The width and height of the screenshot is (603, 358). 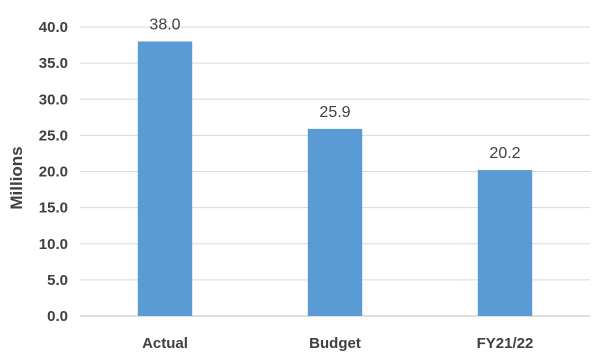 What do you see at coordinates (164, 24) in the screenshot?
I see `data-label: 38.0` at bounding box center [164, 24].